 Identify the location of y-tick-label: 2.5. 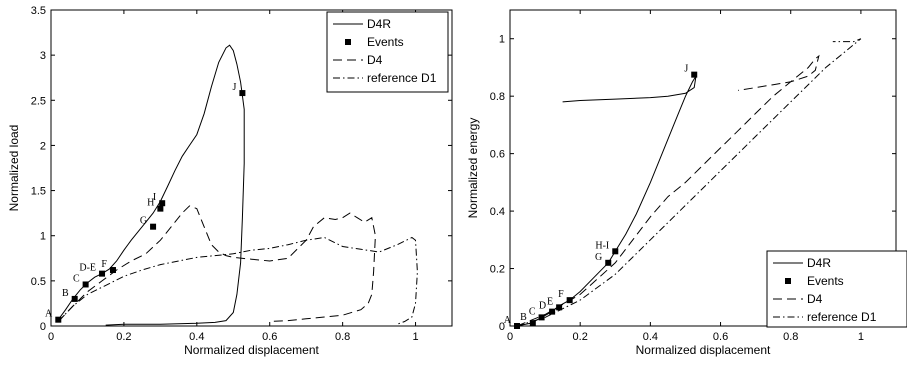
(38, 101).